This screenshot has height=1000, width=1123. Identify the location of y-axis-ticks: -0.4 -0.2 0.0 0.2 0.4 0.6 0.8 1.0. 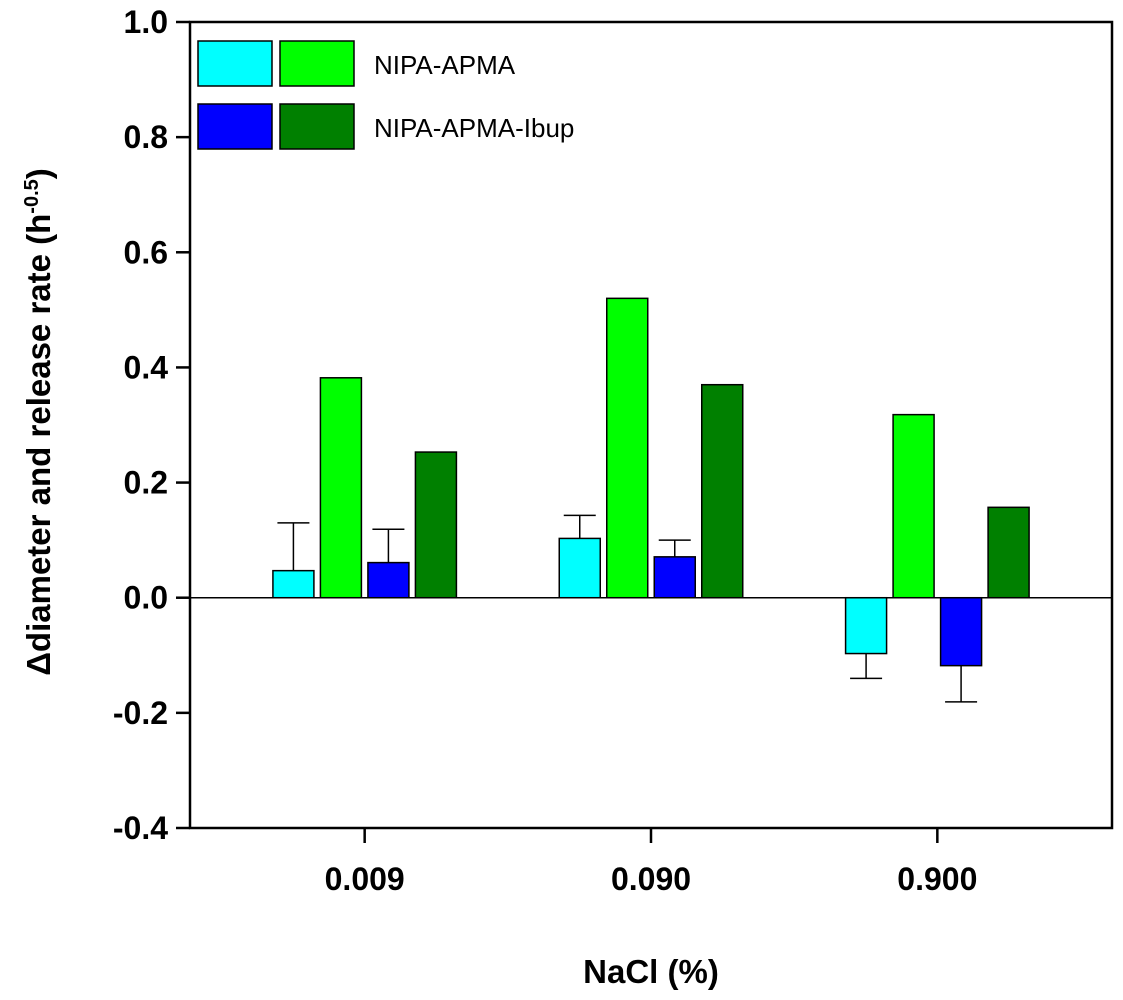
(151, 425).